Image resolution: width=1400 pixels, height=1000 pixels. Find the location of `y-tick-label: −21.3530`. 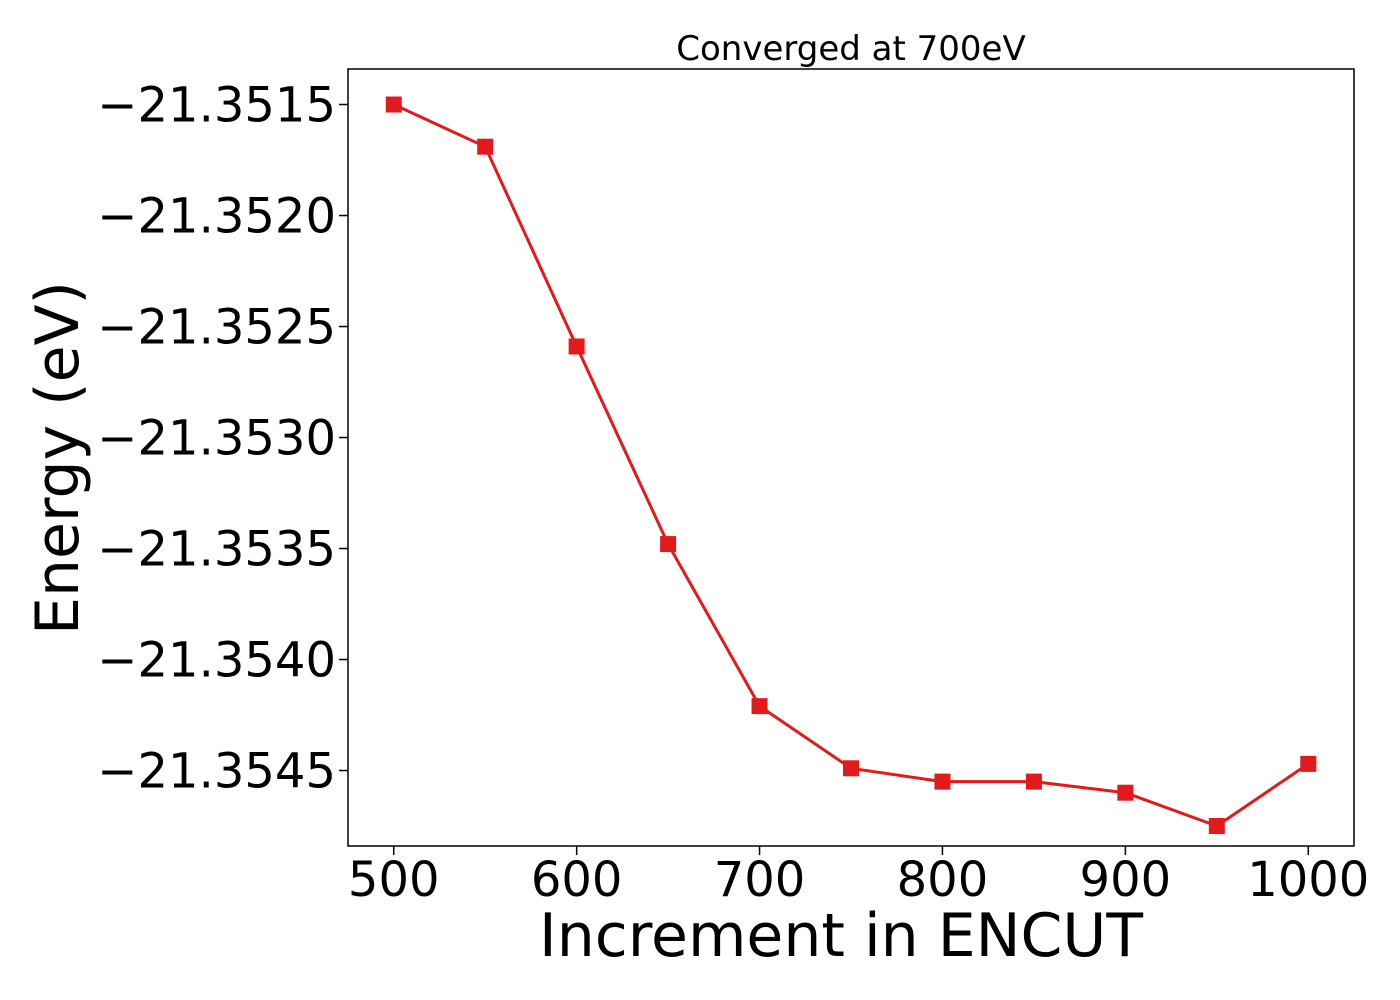

y-tick-label: −21.3530 is located at coordinates (216, 439).